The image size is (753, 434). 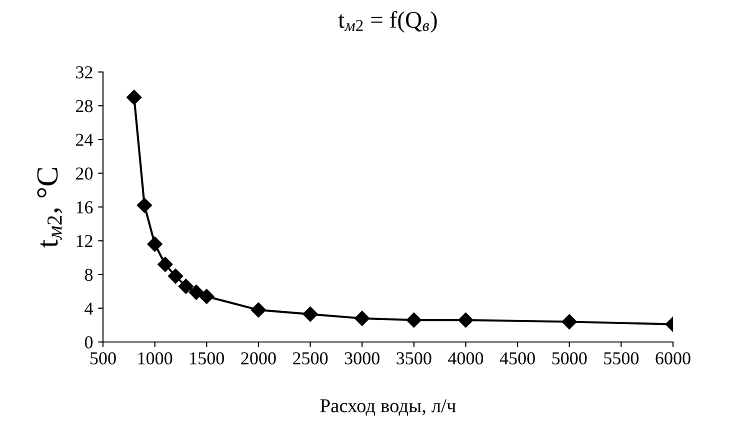 What do you see at coordinates (103, 358) in the screenshot?
I see `x-tick-label: 500` at bounding box center [103, 358].